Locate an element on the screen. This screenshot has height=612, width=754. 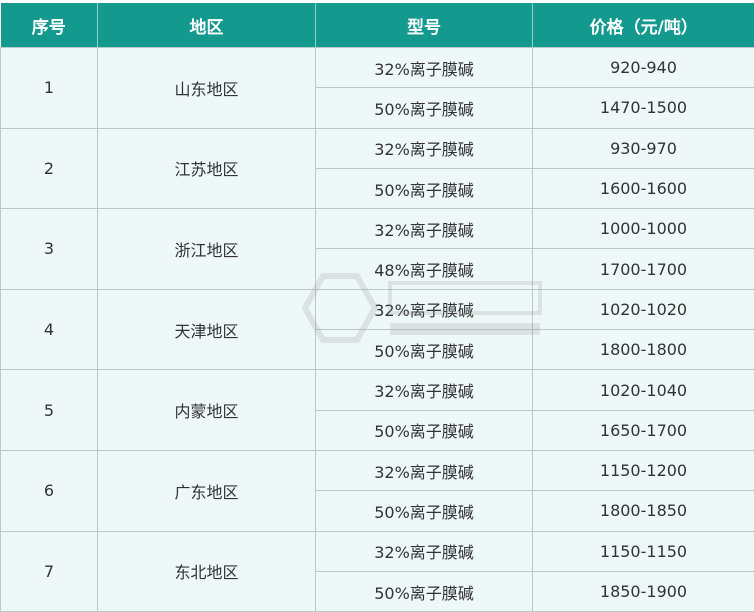
row-price: 1650-1700 is located at coordinates (643, 430).